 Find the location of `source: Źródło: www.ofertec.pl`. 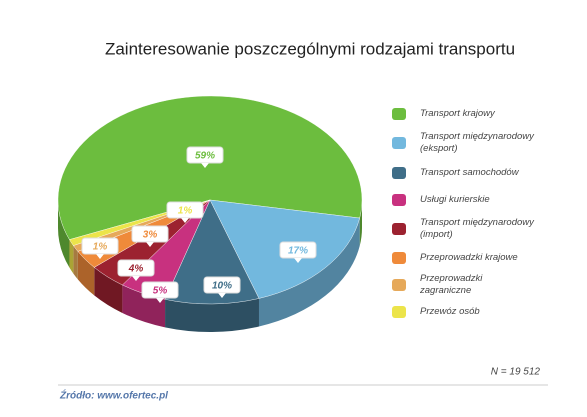

source: Źródło: www.ofertec.pl is located at coordinates (113, 395).